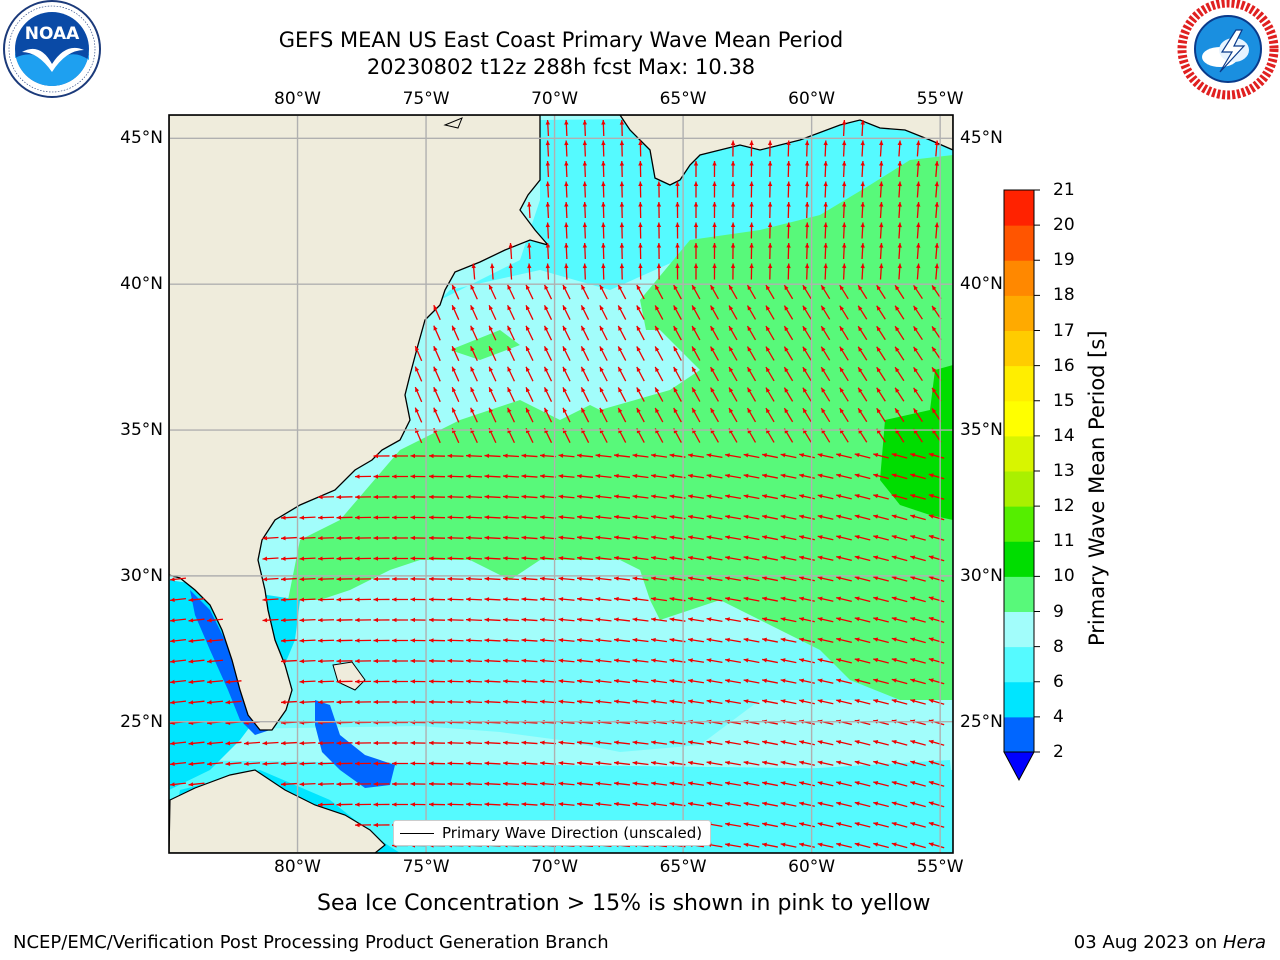  What do you see at coordinates (1058, 646) in the screenshot?
I see `colorbar-tick-label: 8` at bounding box center [1058, 646].